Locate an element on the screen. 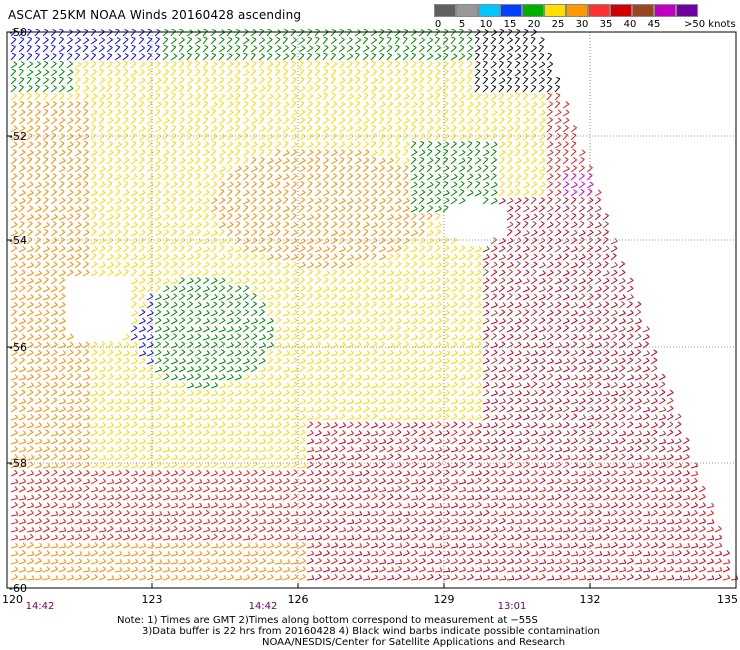 This screenshot has width=740, height=650. colorbar-label: 30 is located at coordinates (582, 24).